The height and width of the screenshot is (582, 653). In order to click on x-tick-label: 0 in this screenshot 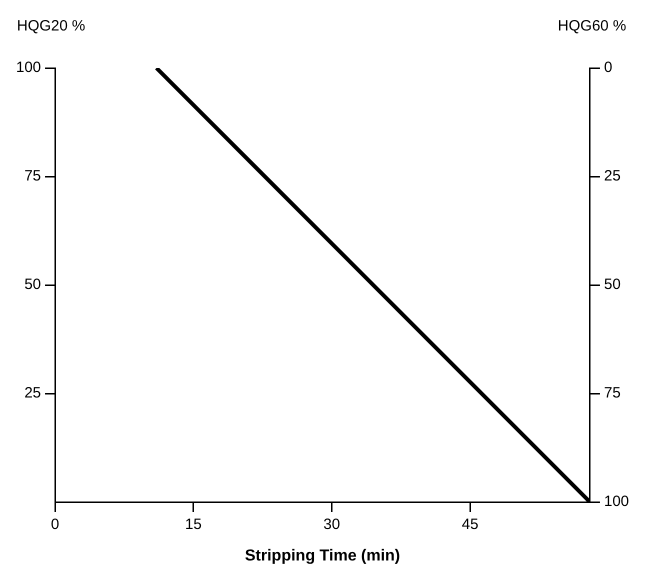, I will do `click(55, 525)`.